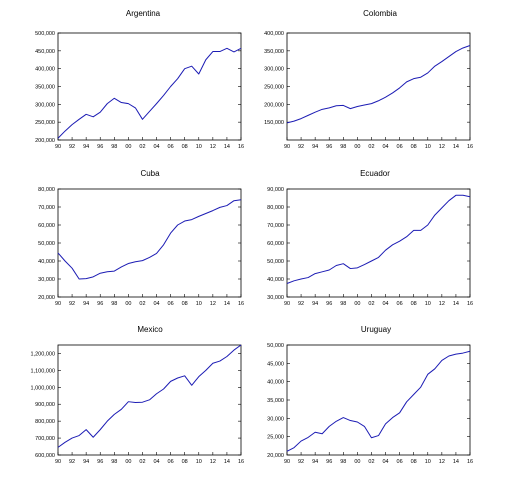 This screenshot has width=524, height=497. Describe the element at coordinates (45, 52) in the screenshot. I see `y-tick-label: 450,000` at that location.